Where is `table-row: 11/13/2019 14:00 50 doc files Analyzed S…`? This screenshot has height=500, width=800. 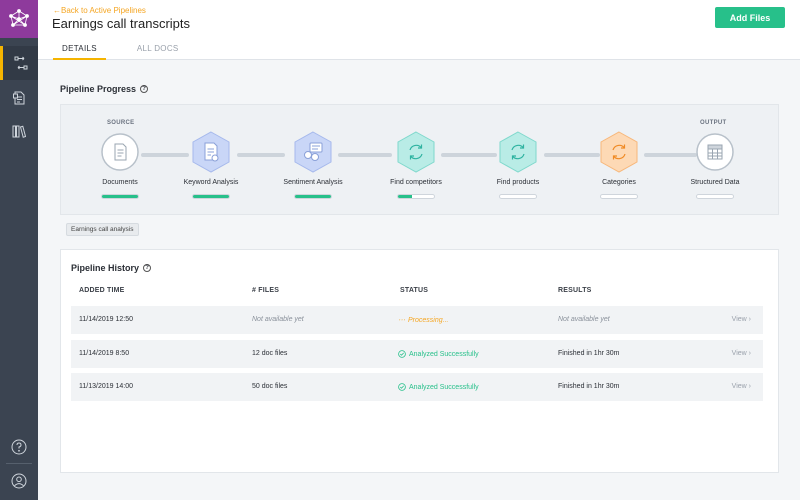
table-row: 11/13/2019 14:00 50 doc files Analyzed S… is located at coordinates (417, 387).